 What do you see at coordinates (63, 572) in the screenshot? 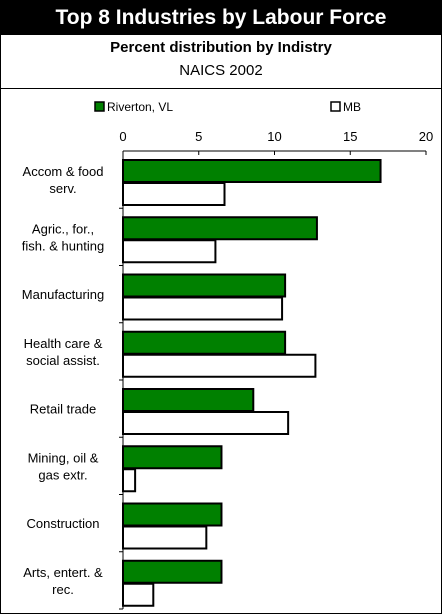
I see `category-label: Arts, entert. &` at bounding box center [63, 572].